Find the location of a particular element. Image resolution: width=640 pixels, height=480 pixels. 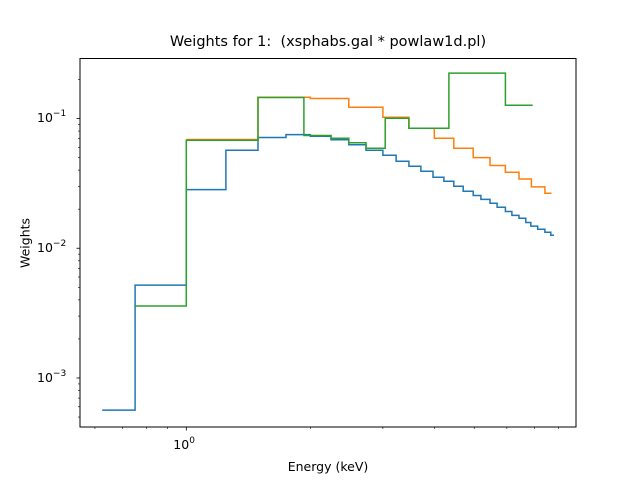

y-tick-label: 10⁻² is located at coordinates (52, 247).